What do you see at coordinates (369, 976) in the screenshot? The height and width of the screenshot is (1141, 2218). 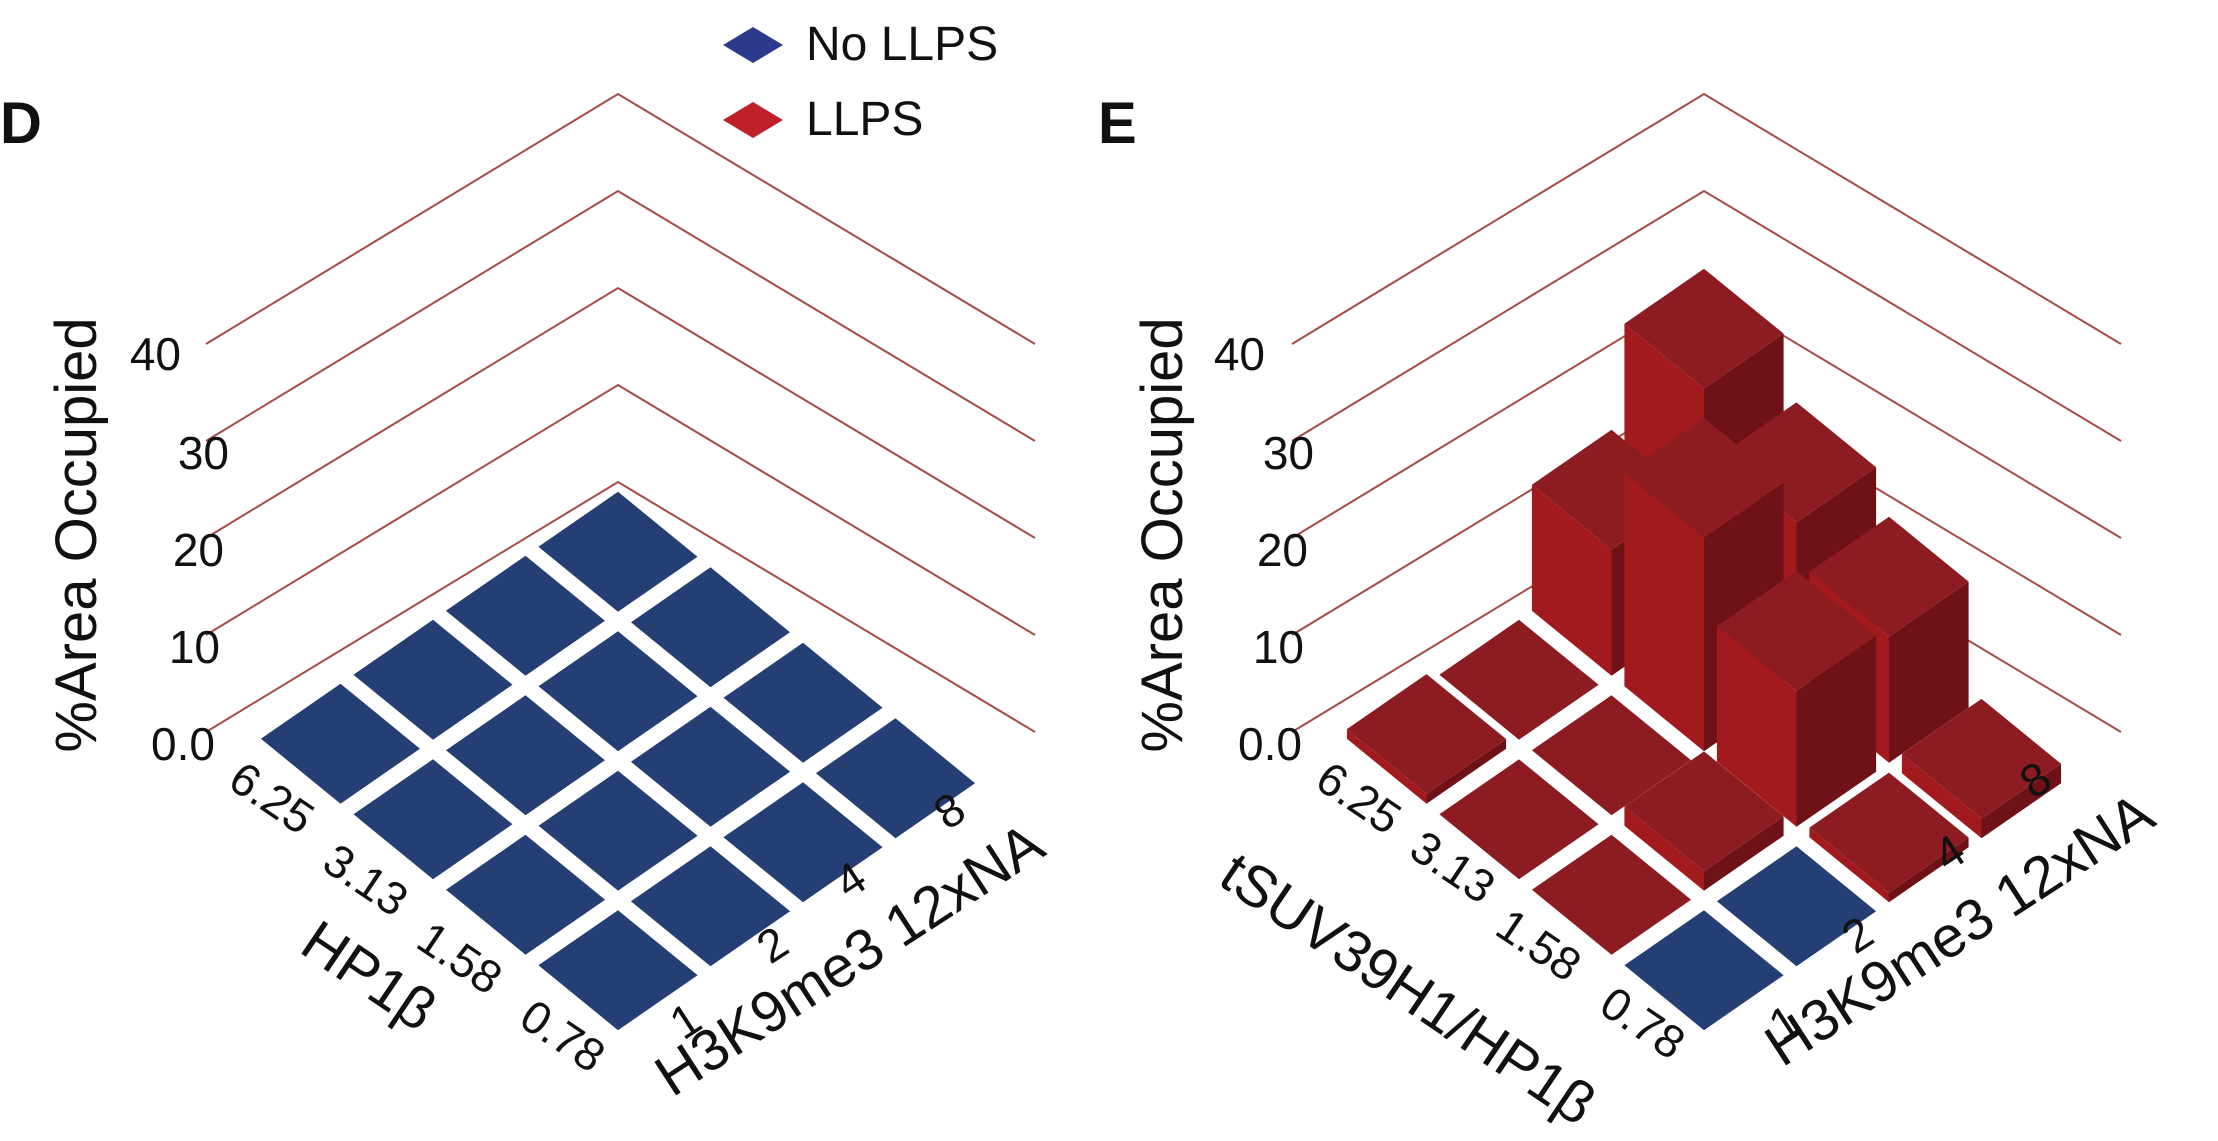 I see `panel-d-x-axis-title: HP1β` at bounding box center [369, 976].